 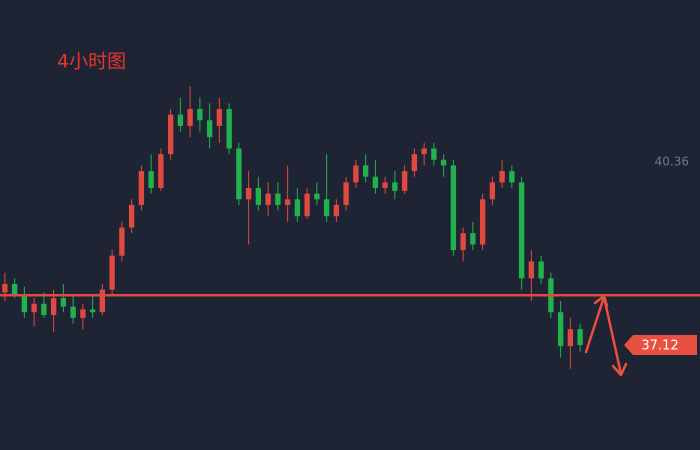 I want to click on chart-title: 4小时图, so click(x=91, y=62).